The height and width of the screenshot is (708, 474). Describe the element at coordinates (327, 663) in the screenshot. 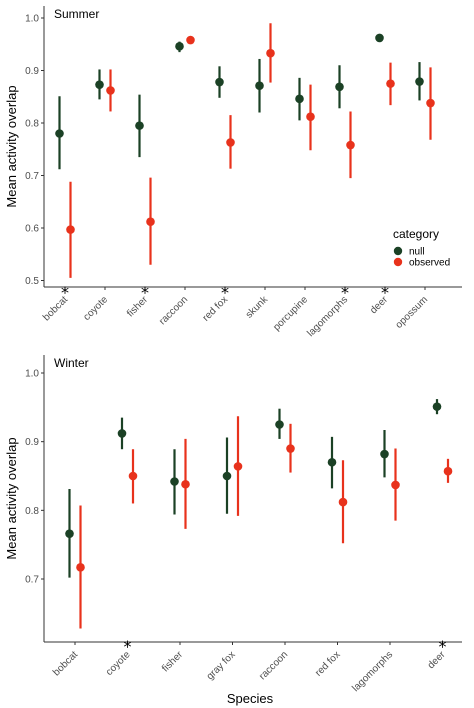

I see `x-tick-label: red fox` at that location.